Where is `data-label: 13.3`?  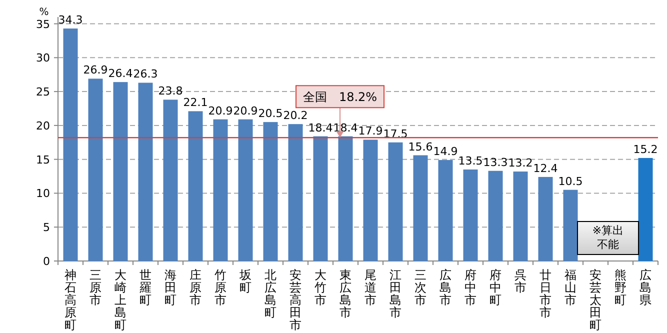 data-label: 13.3 is located at coordinates (495, 162).